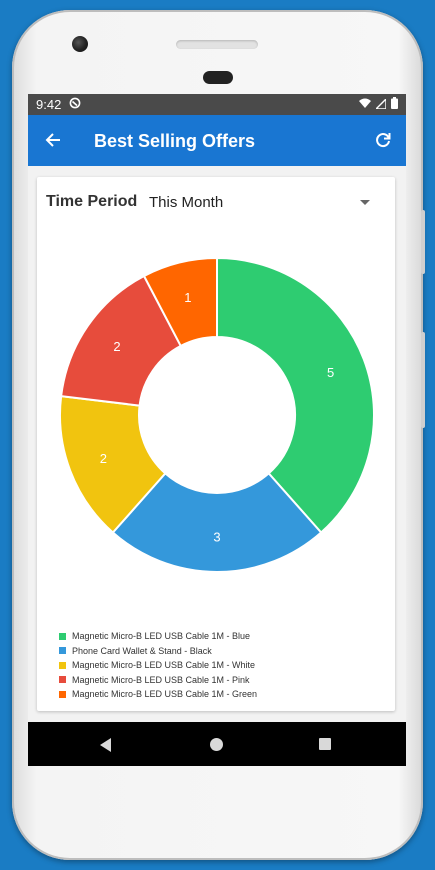  Describe the element at coordinates (161, 636) in the screenshot. I see `legend-label: Magnetic Micro-B LED USB Cable 1M - Blue` at that location.